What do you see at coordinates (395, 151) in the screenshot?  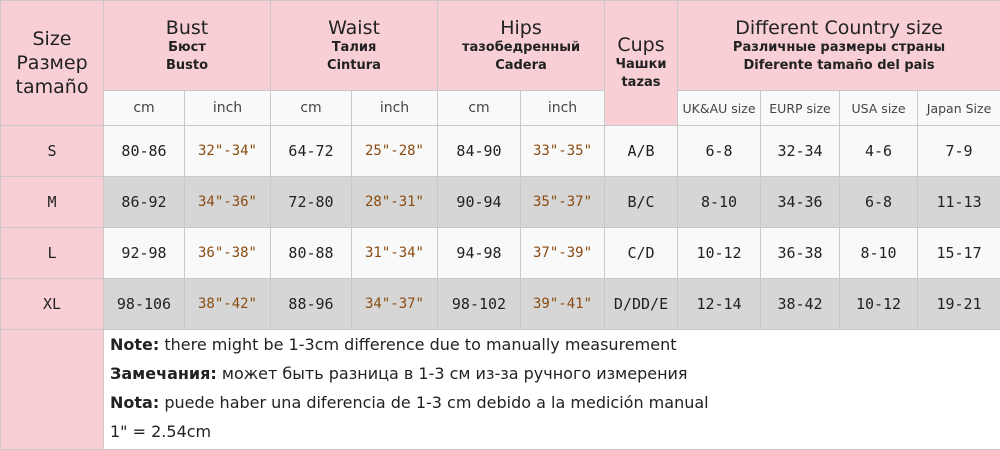 I see `waist-inch-cell: 25"-28"` at bounding box center [395, 151].